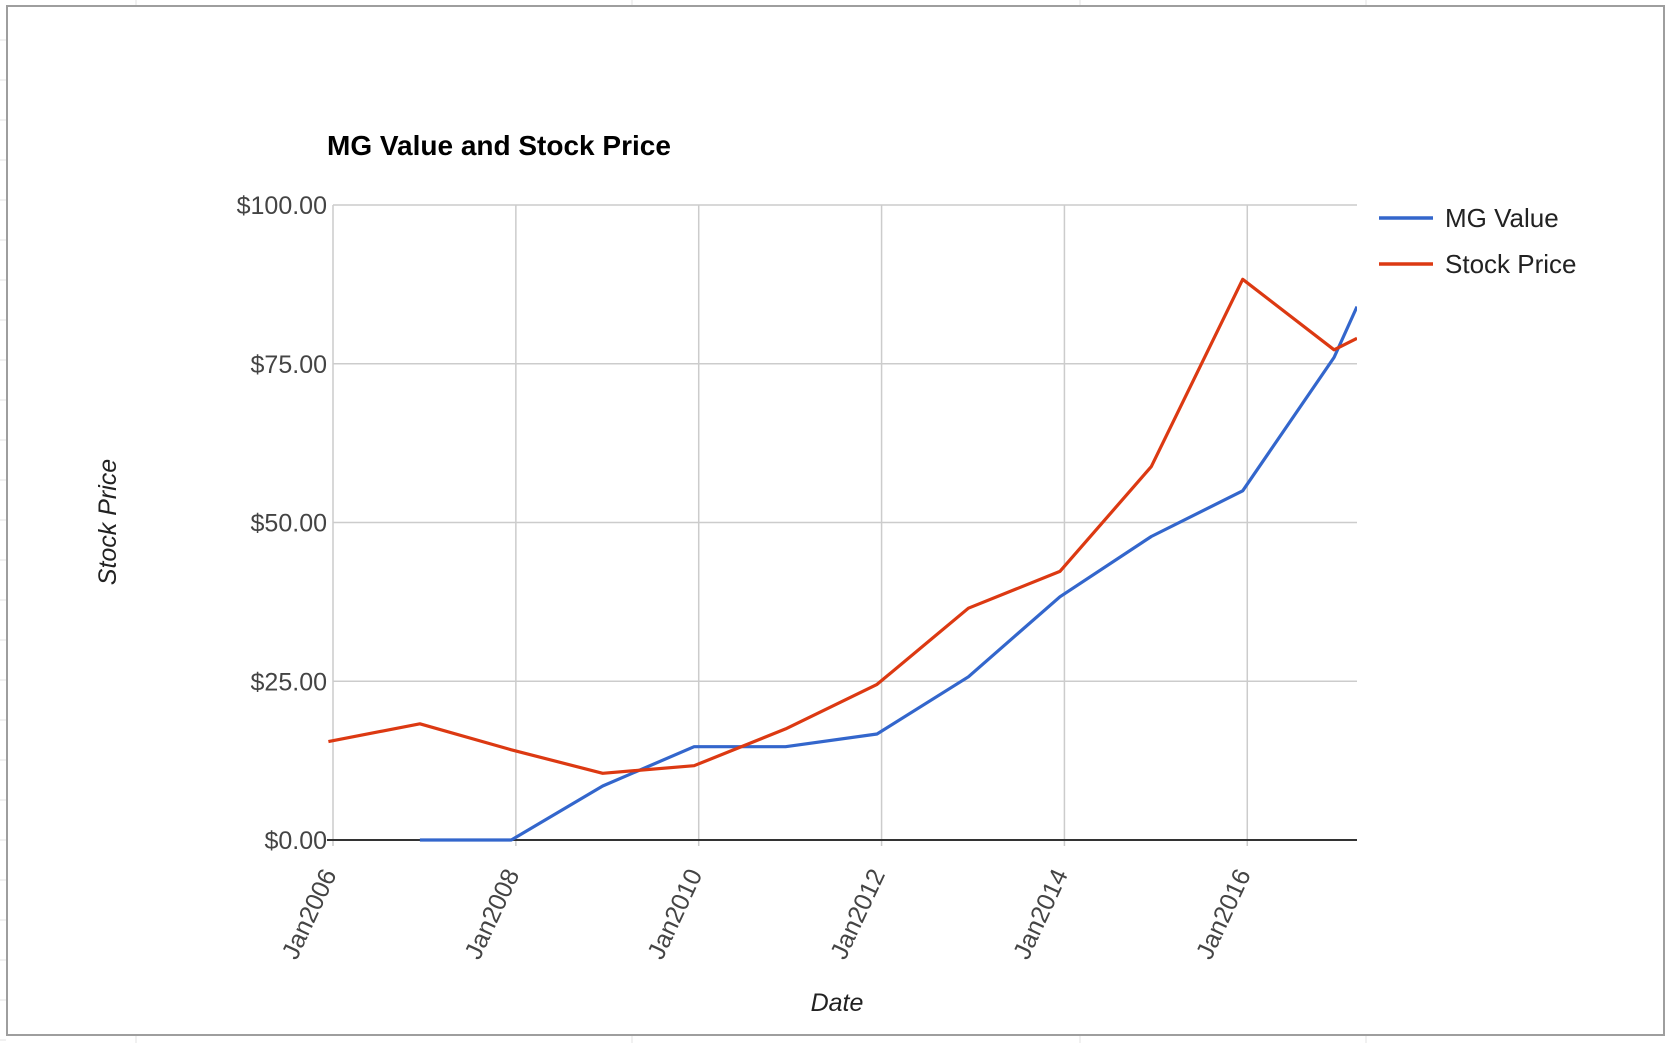 This screenshot has width=1672, height=1043. I want to click on y-axis-title: Stock Price, so click(108, 522).